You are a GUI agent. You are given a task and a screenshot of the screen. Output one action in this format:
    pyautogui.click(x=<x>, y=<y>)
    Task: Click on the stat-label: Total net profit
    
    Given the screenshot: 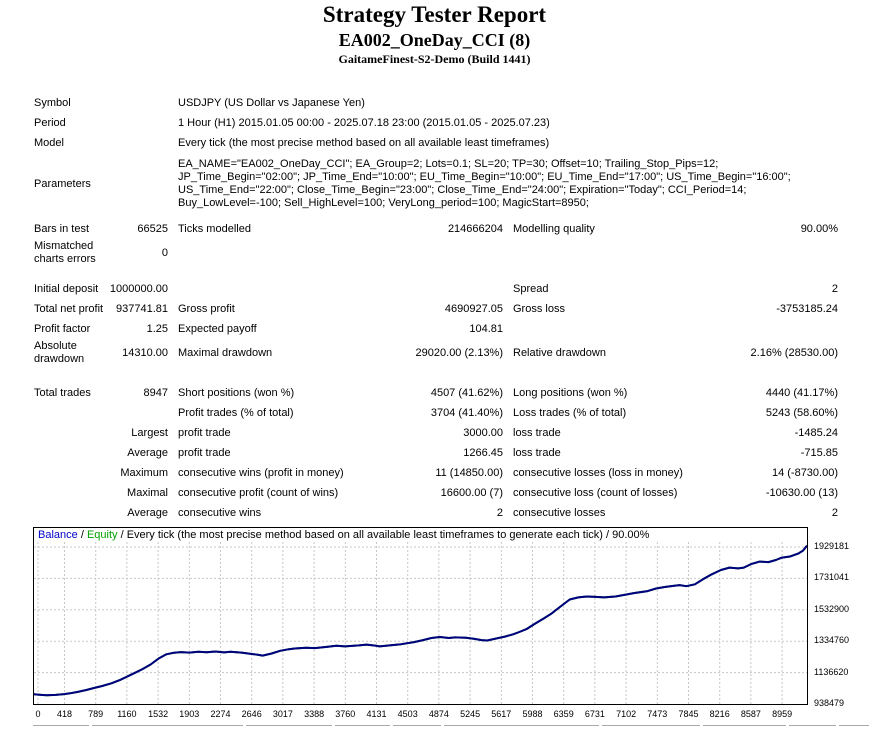 What is the action you would take?
    pyautogui.click(x=69, y=308)
    